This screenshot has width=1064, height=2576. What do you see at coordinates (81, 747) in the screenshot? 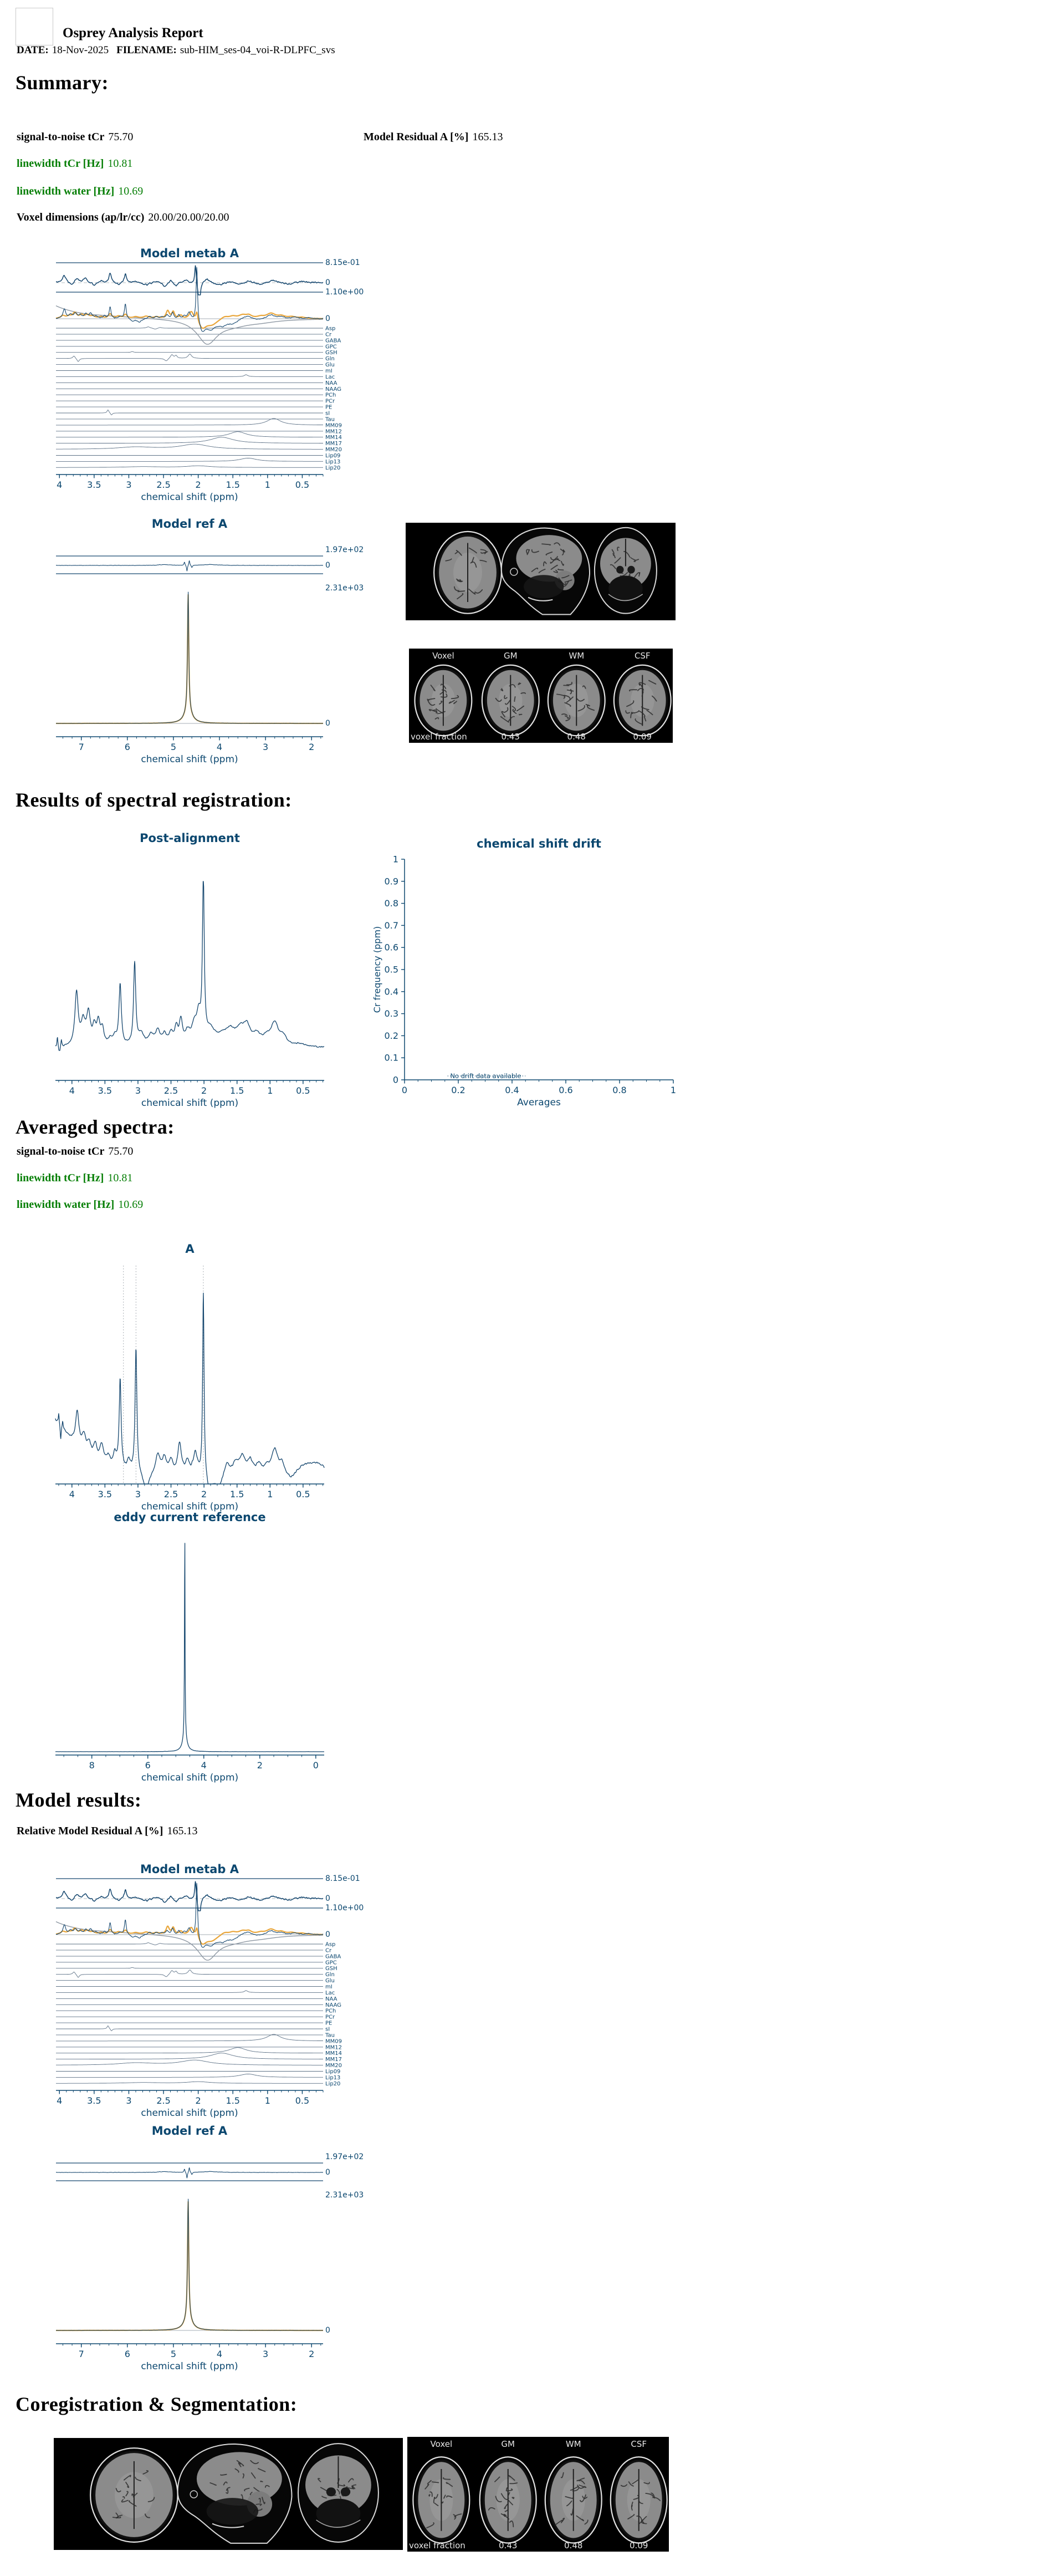
I see `svg-text: 7` at bounding box center [81, 747].